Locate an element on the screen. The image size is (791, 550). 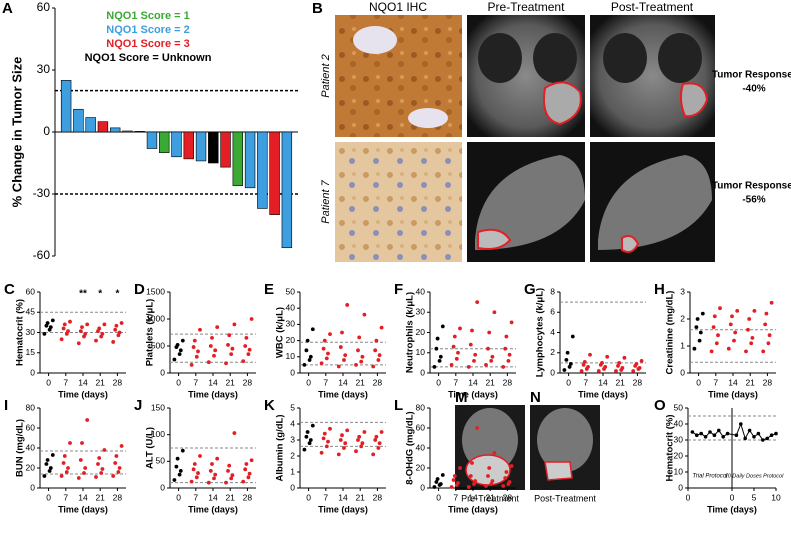
panel-label: M is located at coordinates (461, 397).